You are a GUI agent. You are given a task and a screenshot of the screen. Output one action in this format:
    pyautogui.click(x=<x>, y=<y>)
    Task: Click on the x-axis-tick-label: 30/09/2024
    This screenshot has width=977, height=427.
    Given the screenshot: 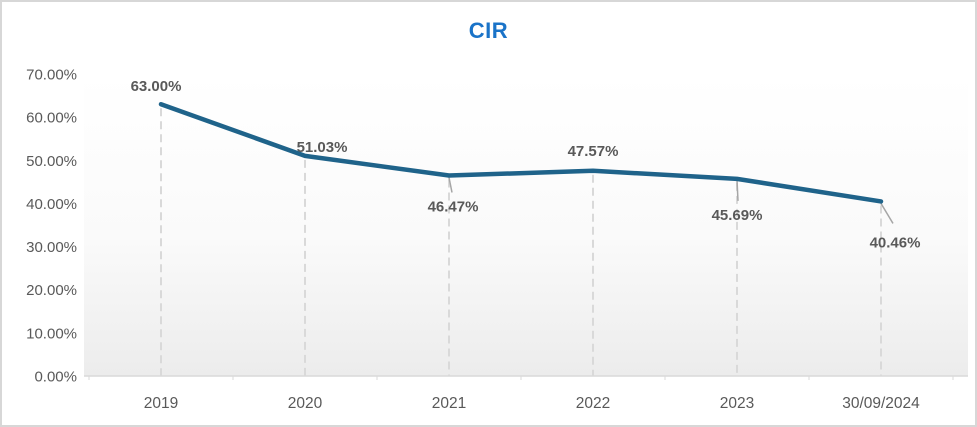 What is the action you would take?
    pyautogui.click(x=881, y=403)
    